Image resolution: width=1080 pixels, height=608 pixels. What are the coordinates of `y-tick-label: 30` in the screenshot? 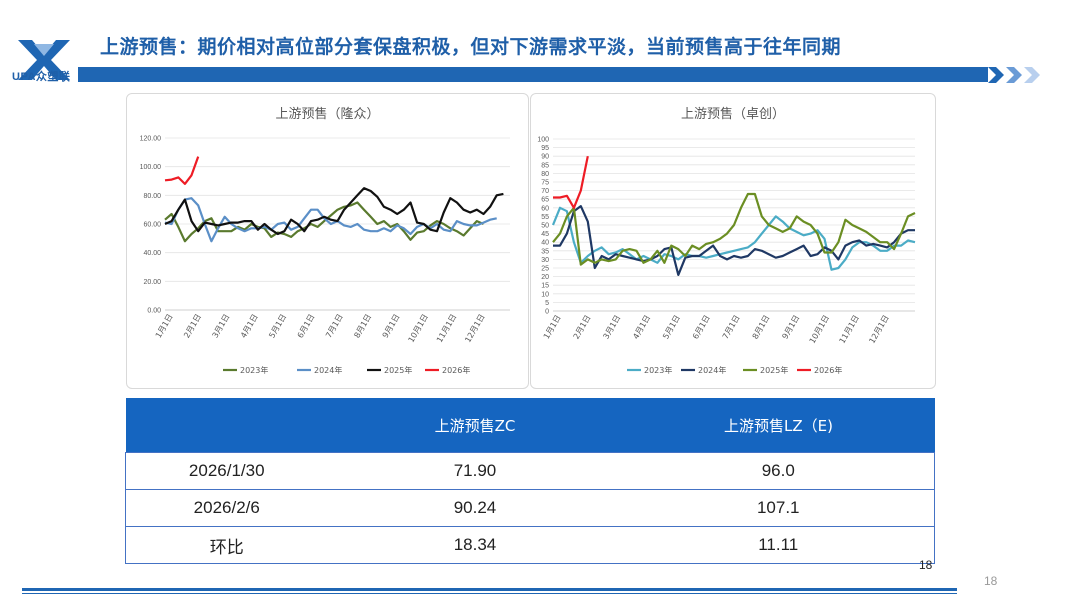 It's located at (545, 260).